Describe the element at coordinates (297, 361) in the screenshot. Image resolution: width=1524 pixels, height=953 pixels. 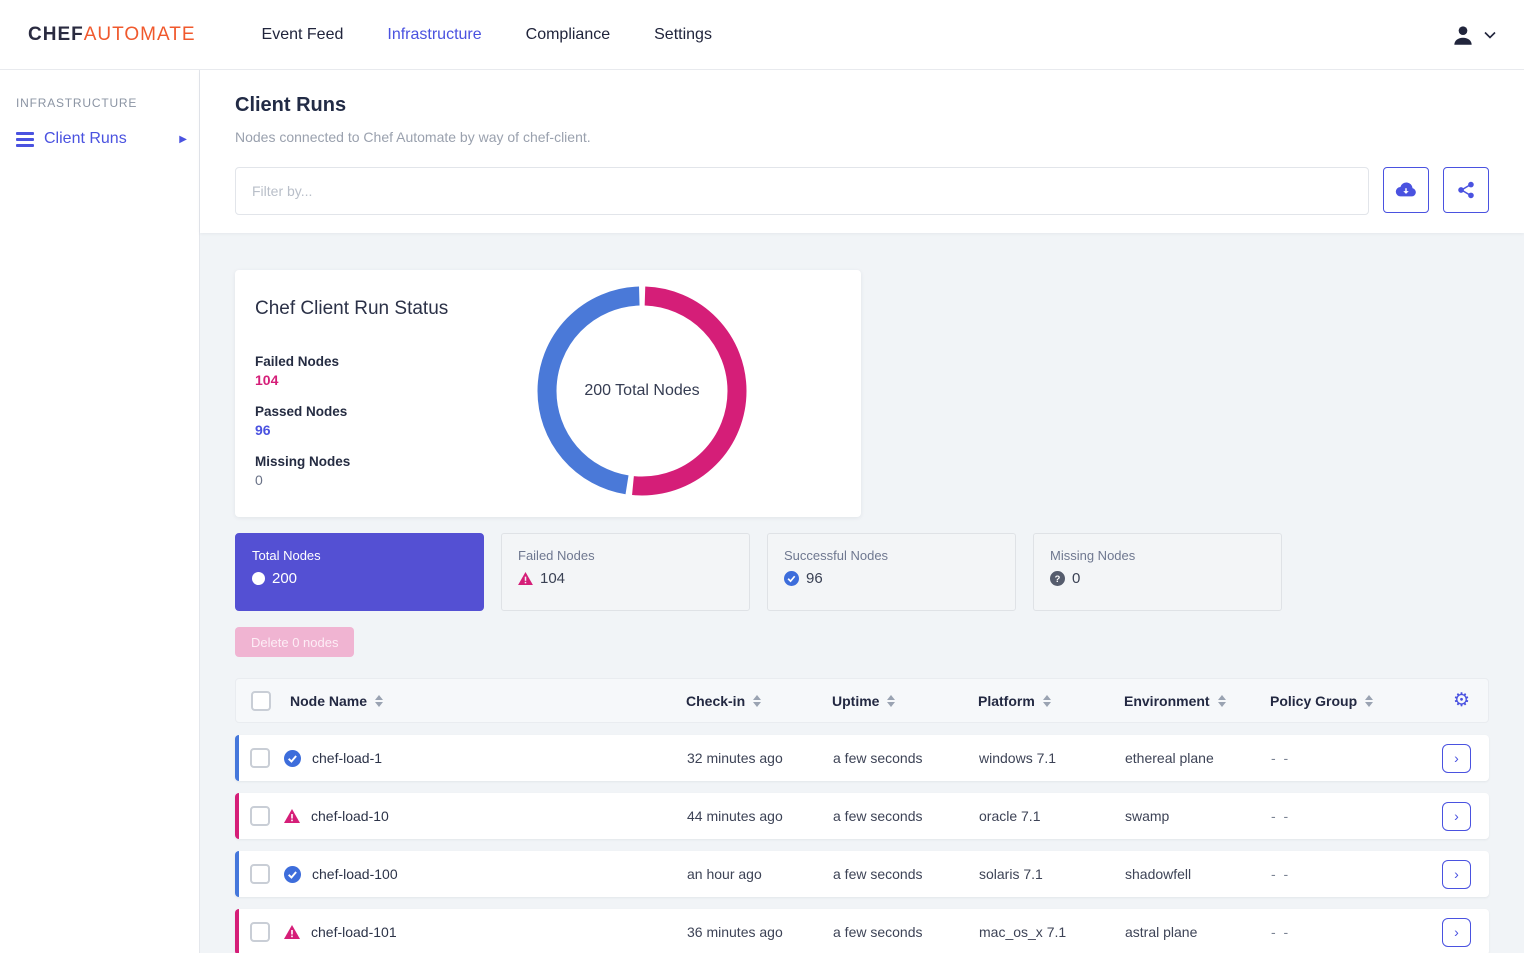
I see `failed-nodes-label: Failed Nodes` at that location.